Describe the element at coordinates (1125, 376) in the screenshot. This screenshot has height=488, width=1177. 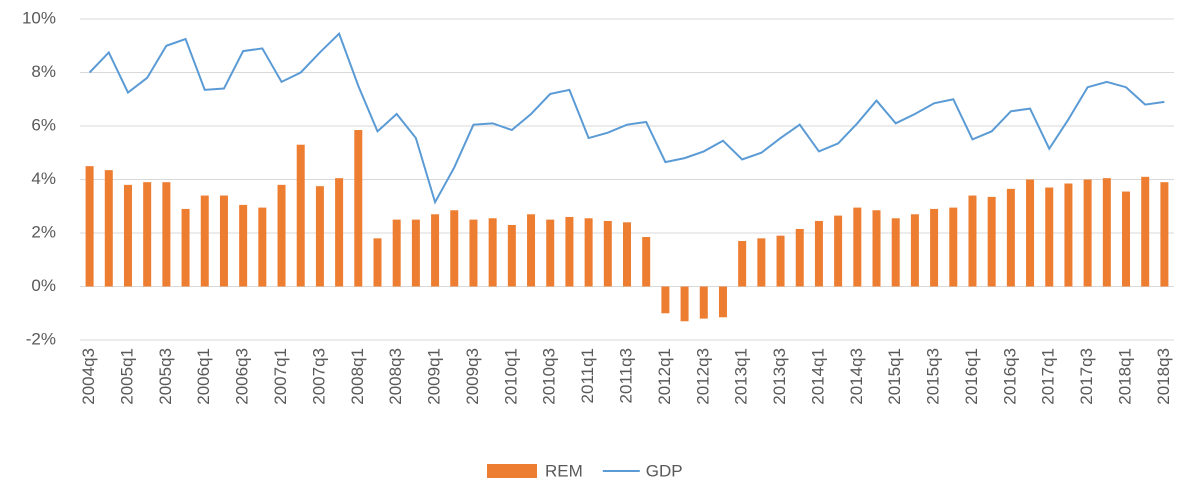
I see `x-tick-label: 2018q1` at that location.